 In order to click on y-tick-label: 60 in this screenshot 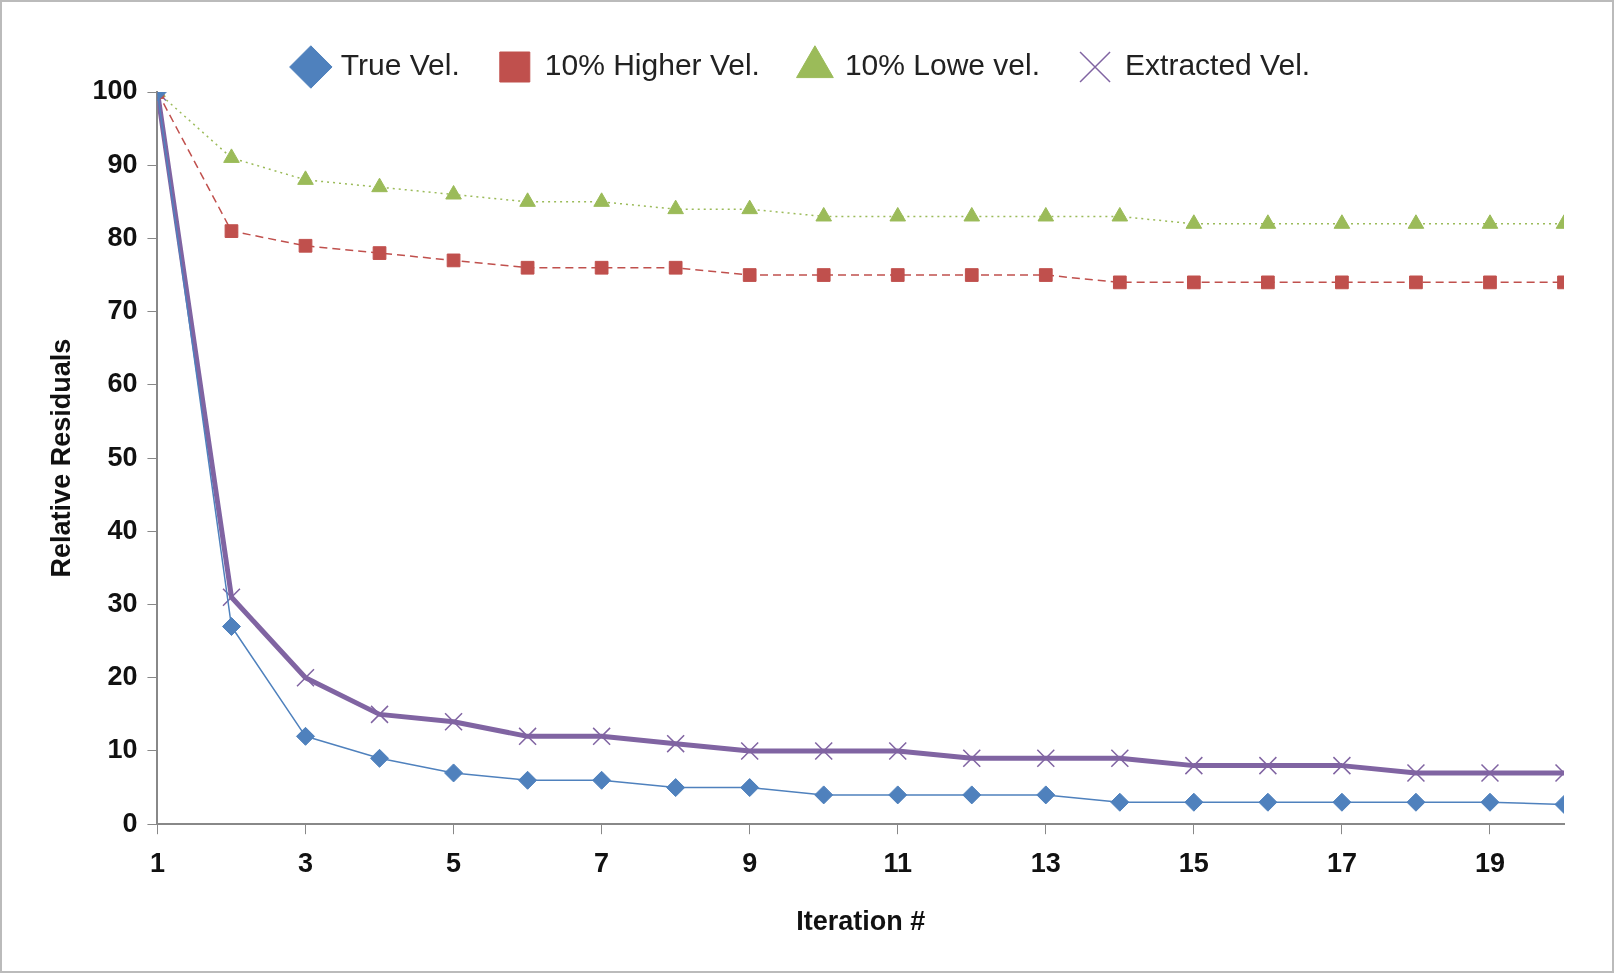, I will do `click(122, 383)`.